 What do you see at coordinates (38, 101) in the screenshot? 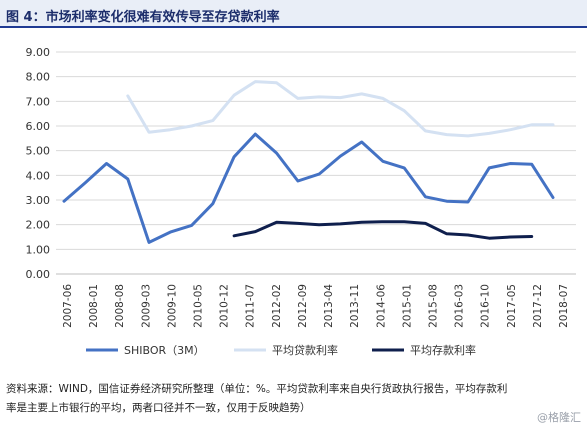
I see `y-tick-label: 7.00` at bounding box center [38, 101].